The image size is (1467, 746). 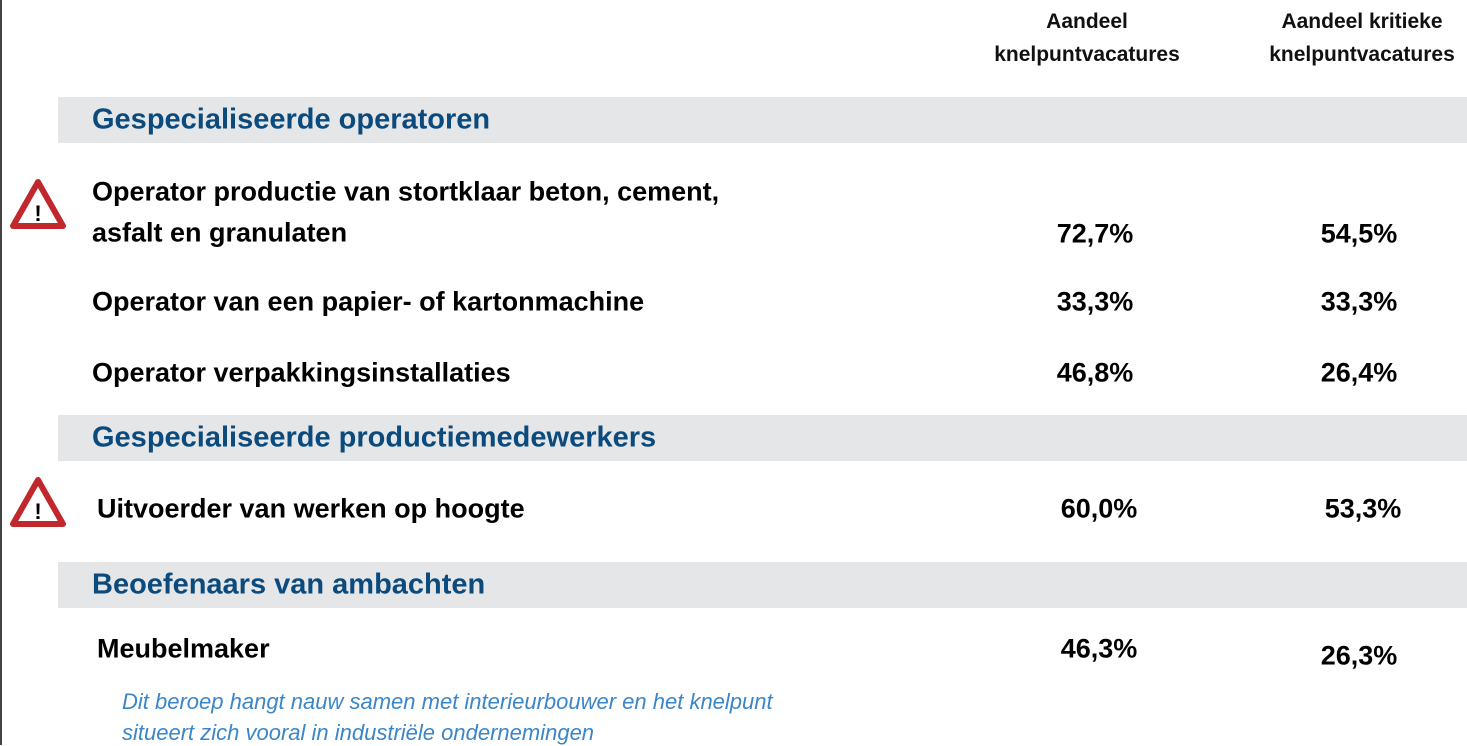 What do you see at coordinates (301, 372) in the screenshot?
I see `row-label: Operator verpakkingsinstallaties` at bounding box center [301, 372].